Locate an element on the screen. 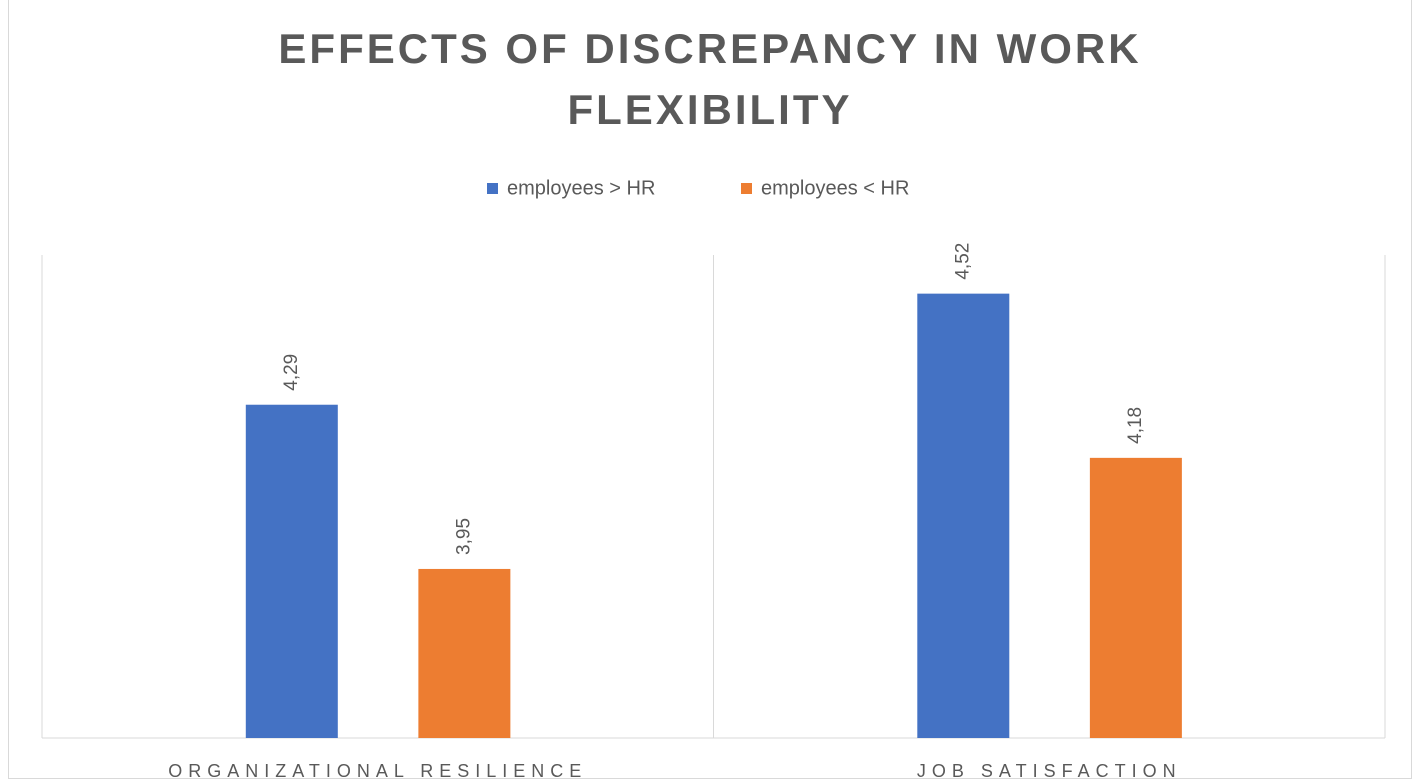 The image size is (1421, 780). data-label: 4,18 is located at coordinates (1135, 425).